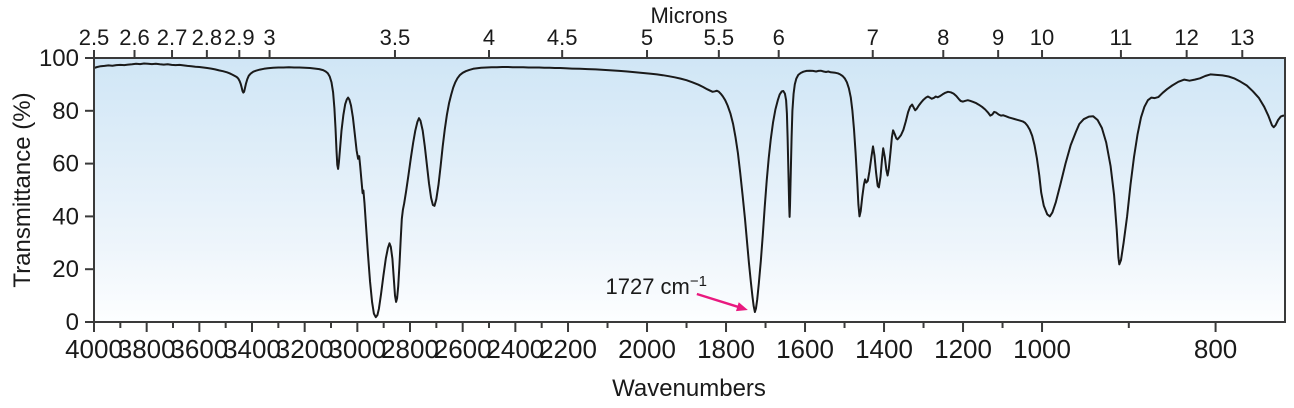  I want to click on microns-tick-label: 13, so click(1242, 37).